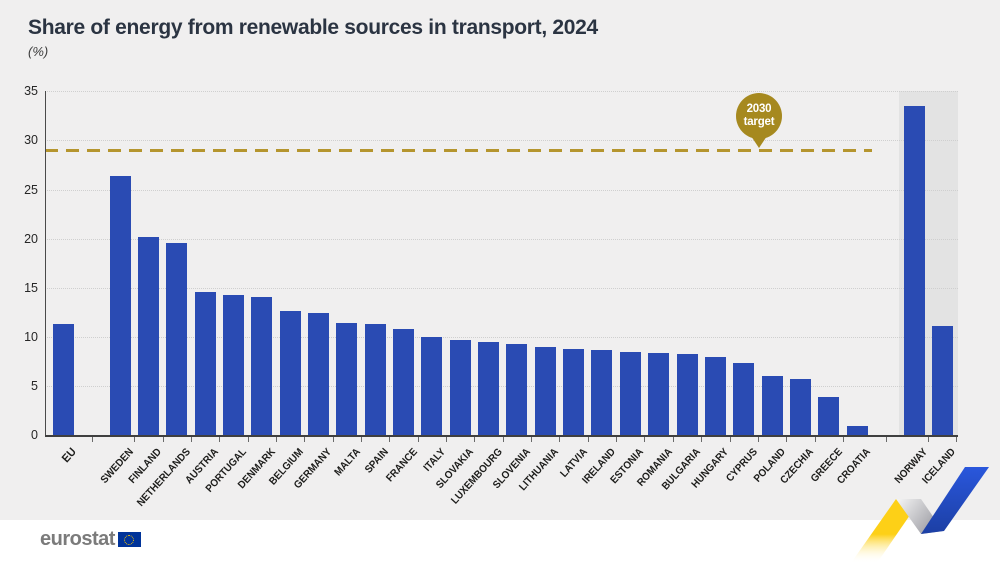 This screenshot has height=563, width=1000. What do you see at coordinates (262, 365) in the screenshot?
I see `bar-denmark` at bounding box center [262, 365].